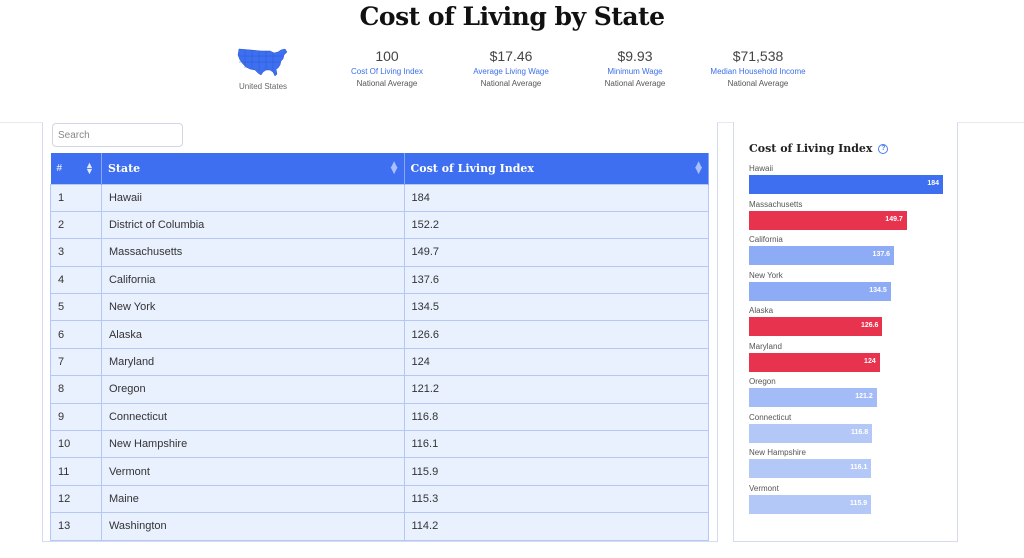  Describe the element at coordinates (820, 291) in the screenshot. I see `bar: 134.5` at that location.